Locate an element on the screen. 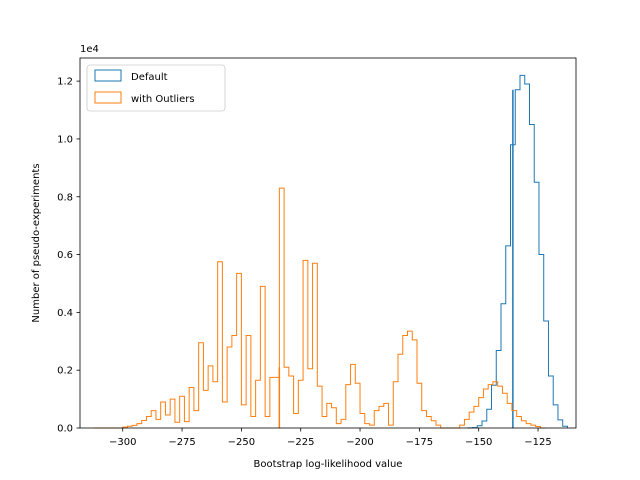  x-tick-label: −150 is located at coordinates (478, 442).